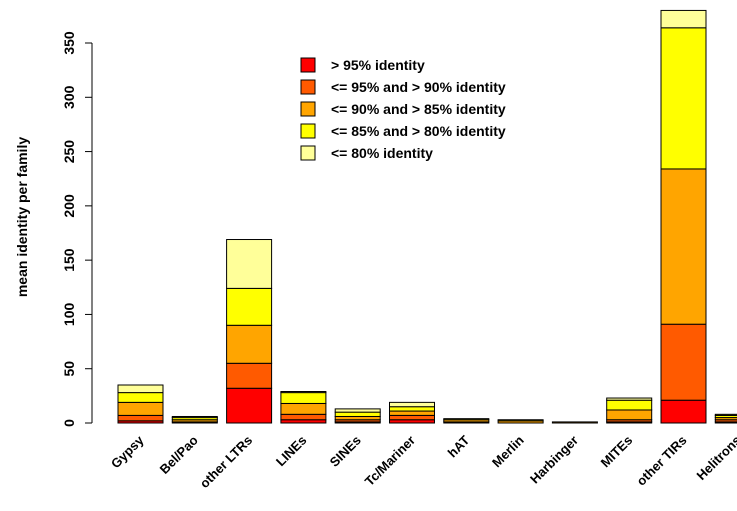  I want to click on x-tick-label: SINEs, so click(345, 451).